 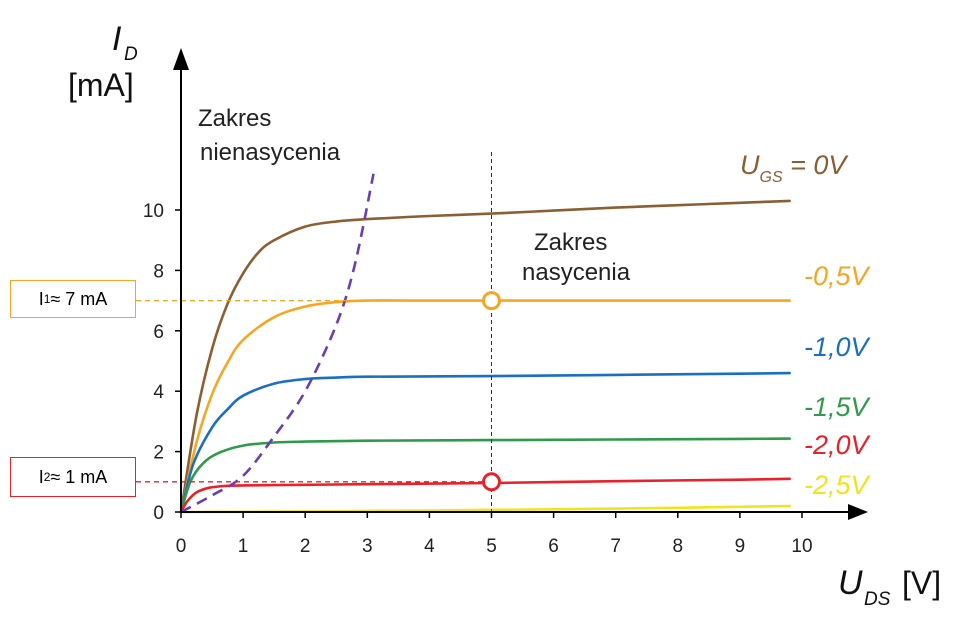 I want to click on y-tick-label: 10, so click(x=153, y=211).